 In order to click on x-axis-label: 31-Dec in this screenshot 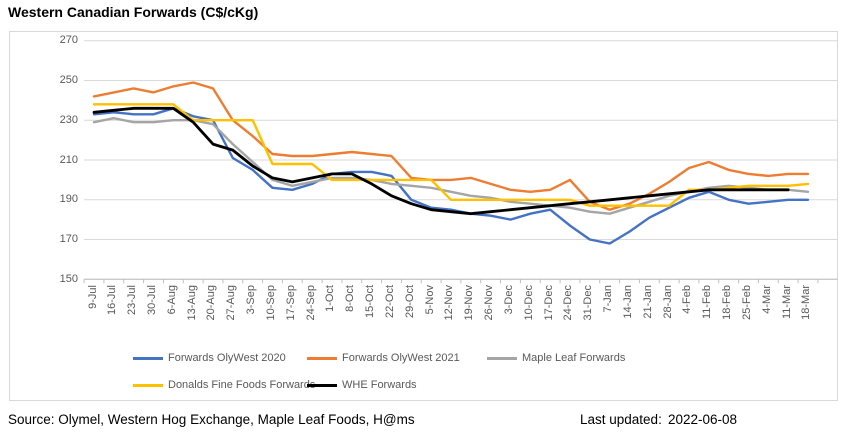, I will do `click(588, 303)`.